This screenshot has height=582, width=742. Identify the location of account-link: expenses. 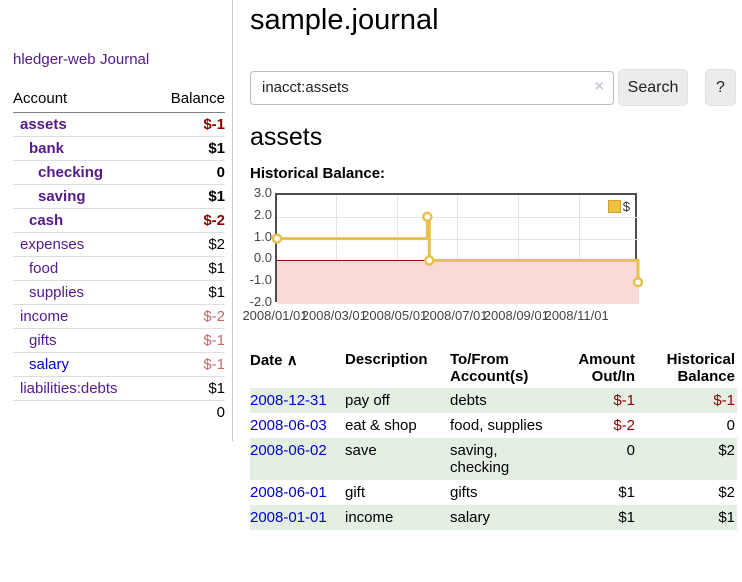
(52, 244).